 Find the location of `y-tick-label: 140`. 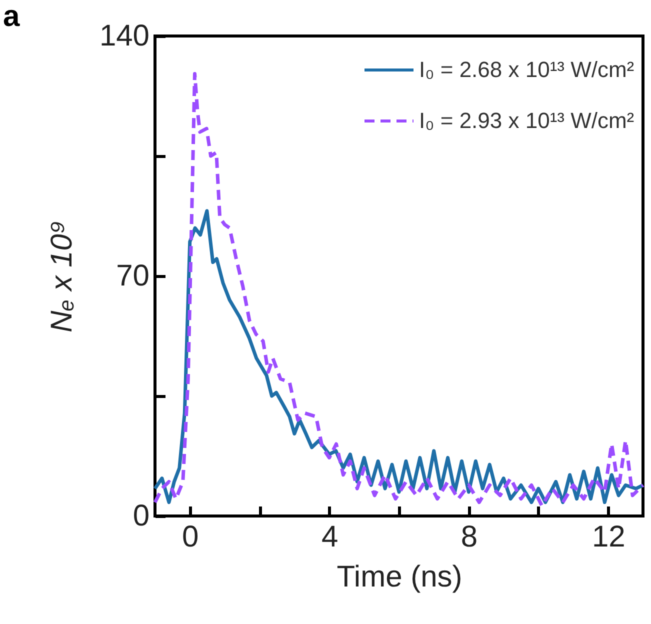

y-tick-label: 140 is located at coordinates (124, 36).